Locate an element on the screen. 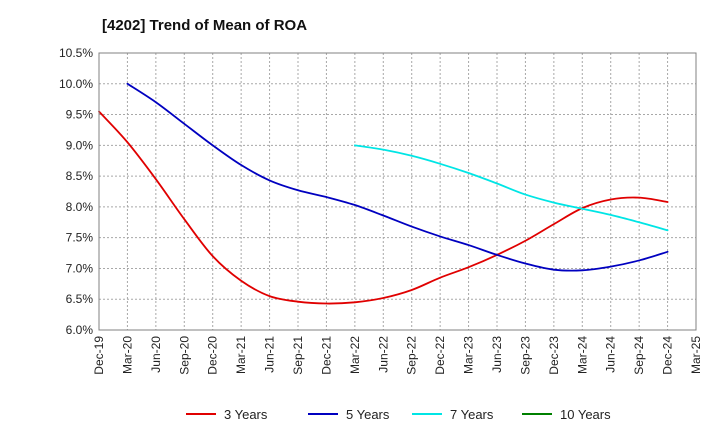  x-tick-label: Mar-23 is located at coordinates (469, 355).